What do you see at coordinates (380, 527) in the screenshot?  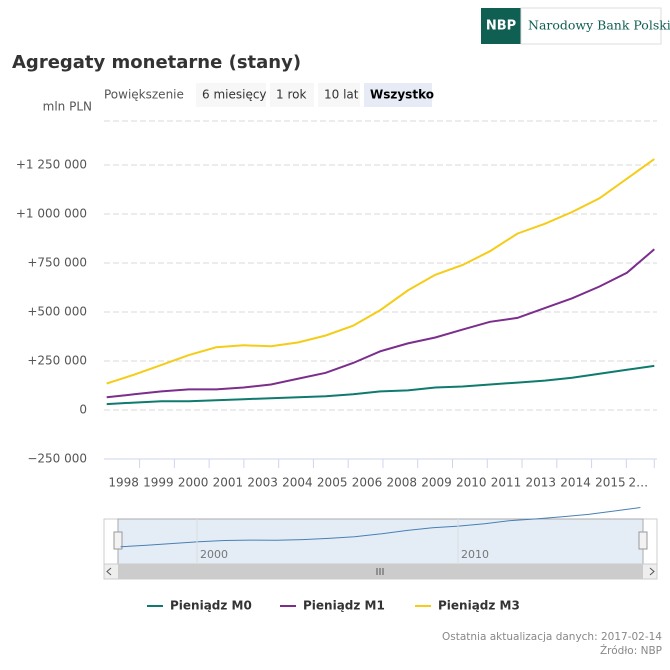 I see `navigator-line` at bounding box center [380, 527].